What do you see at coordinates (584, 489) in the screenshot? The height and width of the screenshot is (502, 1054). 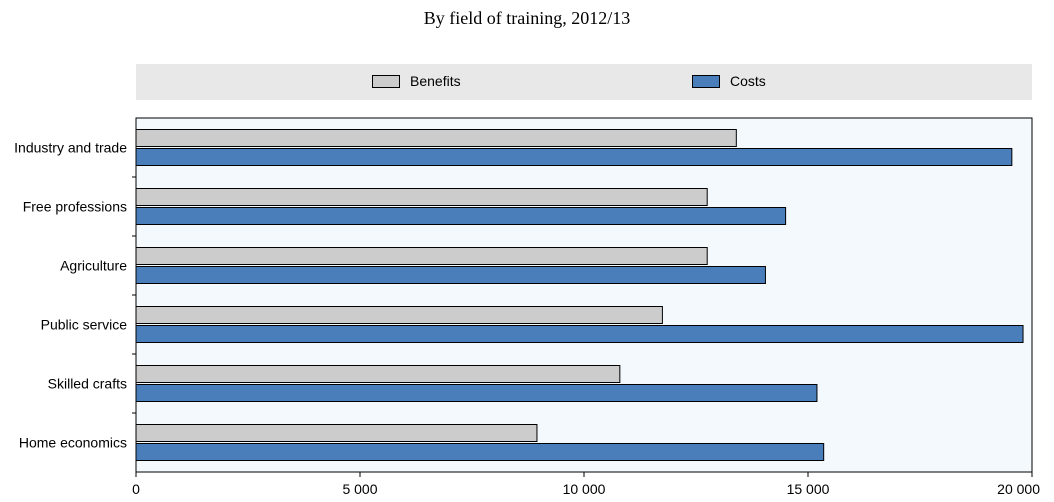 I see `x-tick-label: 10 000` at bounding box center [584, 489].